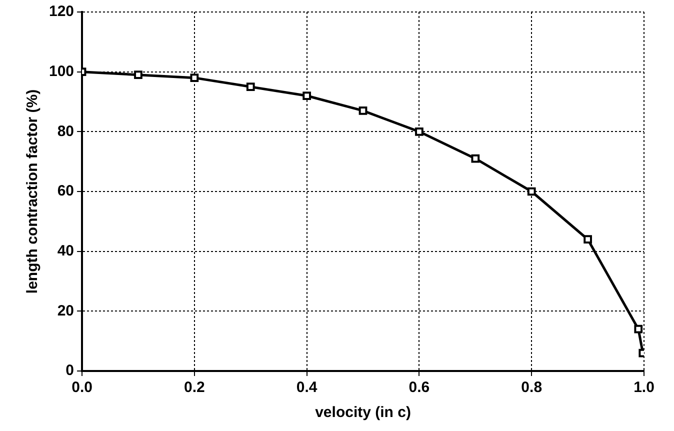 Image resolution: width=674 pixels, height=431 pixels. I want to click on y-tick-label: 0, so click(70, 371).